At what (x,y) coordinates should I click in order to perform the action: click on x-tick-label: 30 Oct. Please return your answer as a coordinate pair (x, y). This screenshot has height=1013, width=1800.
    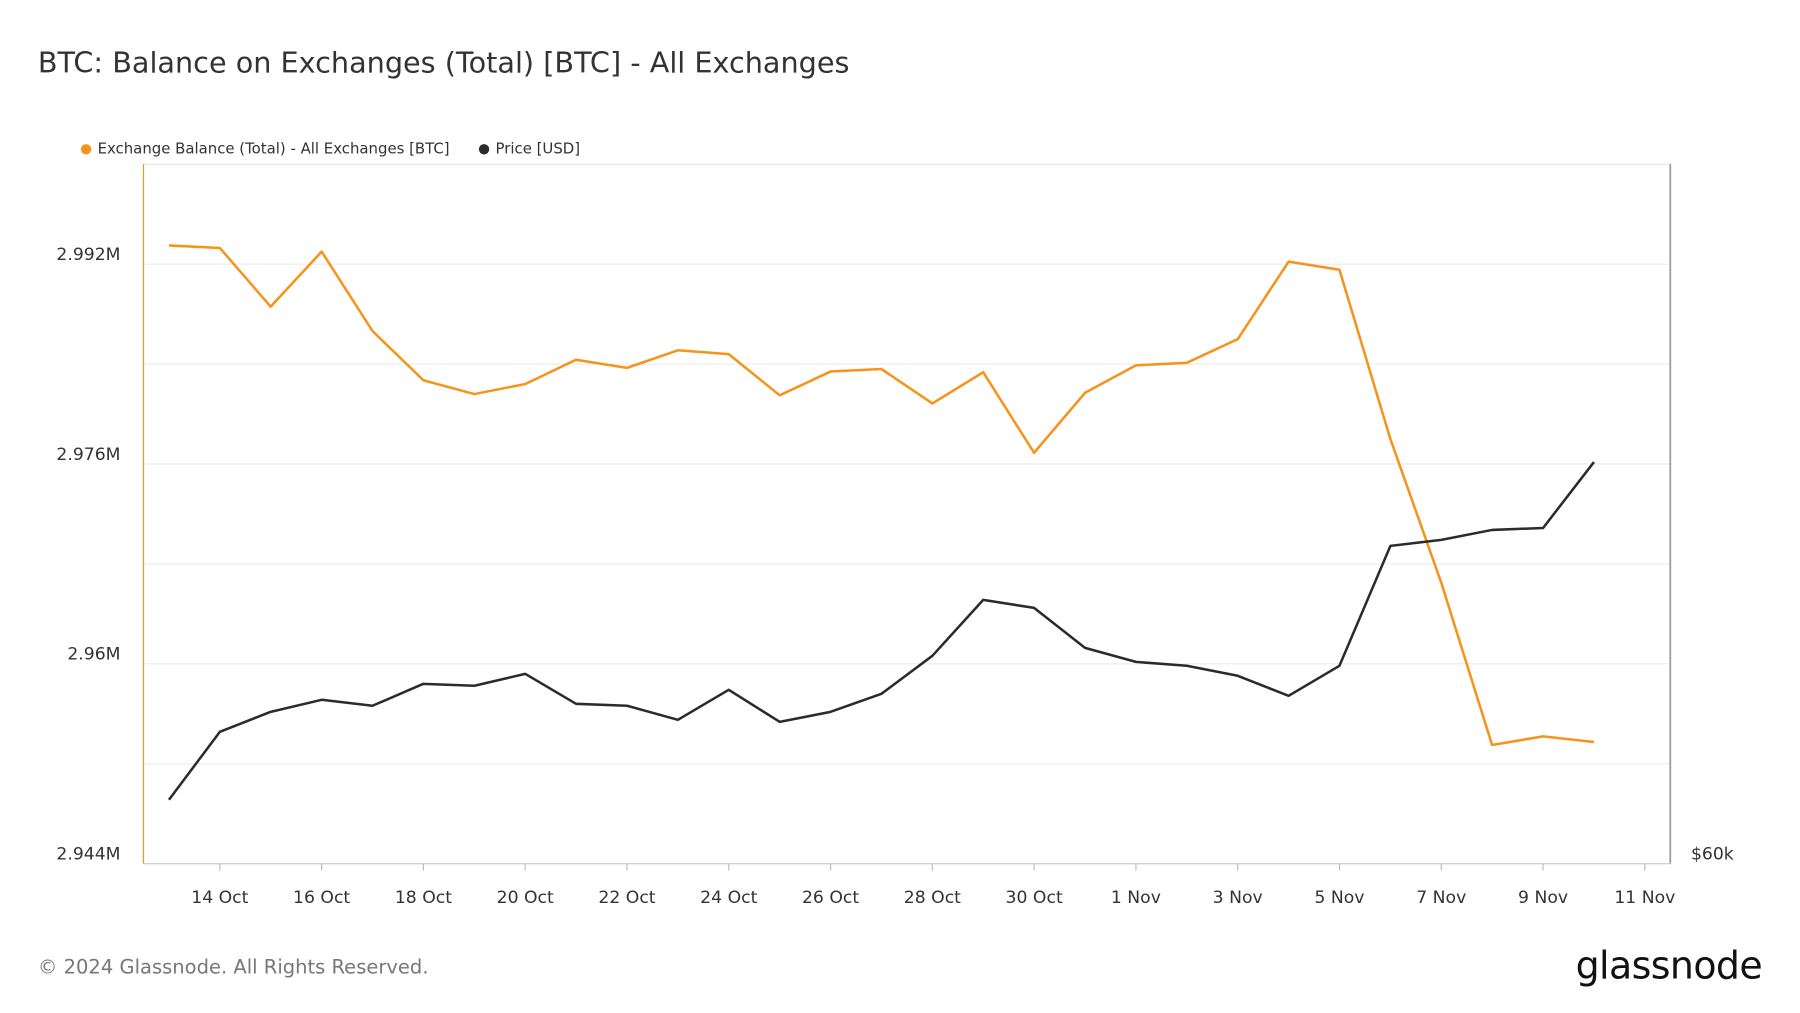
    Looking at the image, I should click on (1034, 898).